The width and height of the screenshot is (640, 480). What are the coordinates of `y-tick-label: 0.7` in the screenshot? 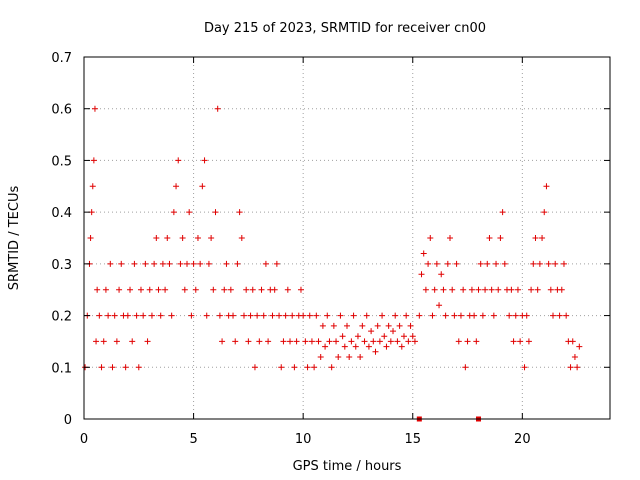 It's located at (61, 58).